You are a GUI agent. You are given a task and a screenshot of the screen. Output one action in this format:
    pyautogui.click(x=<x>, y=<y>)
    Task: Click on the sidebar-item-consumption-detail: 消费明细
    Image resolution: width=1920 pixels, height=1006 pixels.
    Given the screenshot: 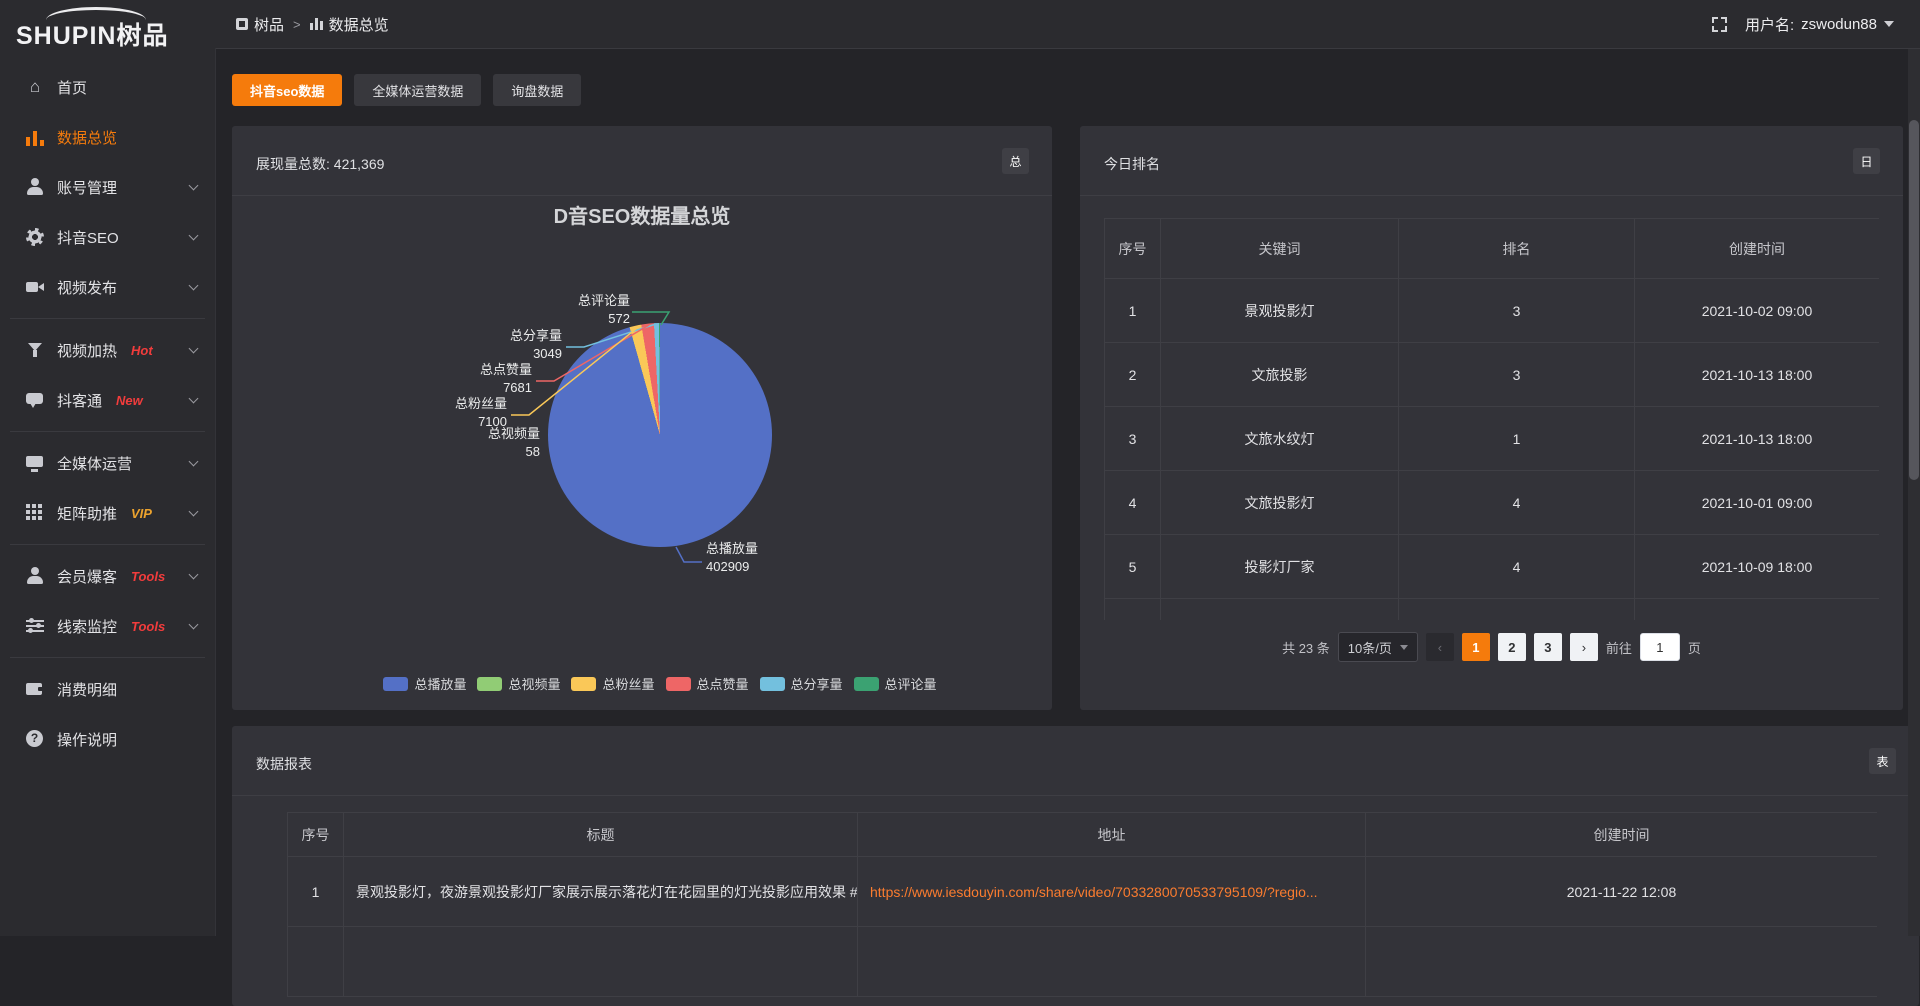 What is the action you would take?
    pyautogui.click(x=107, y=689)
    